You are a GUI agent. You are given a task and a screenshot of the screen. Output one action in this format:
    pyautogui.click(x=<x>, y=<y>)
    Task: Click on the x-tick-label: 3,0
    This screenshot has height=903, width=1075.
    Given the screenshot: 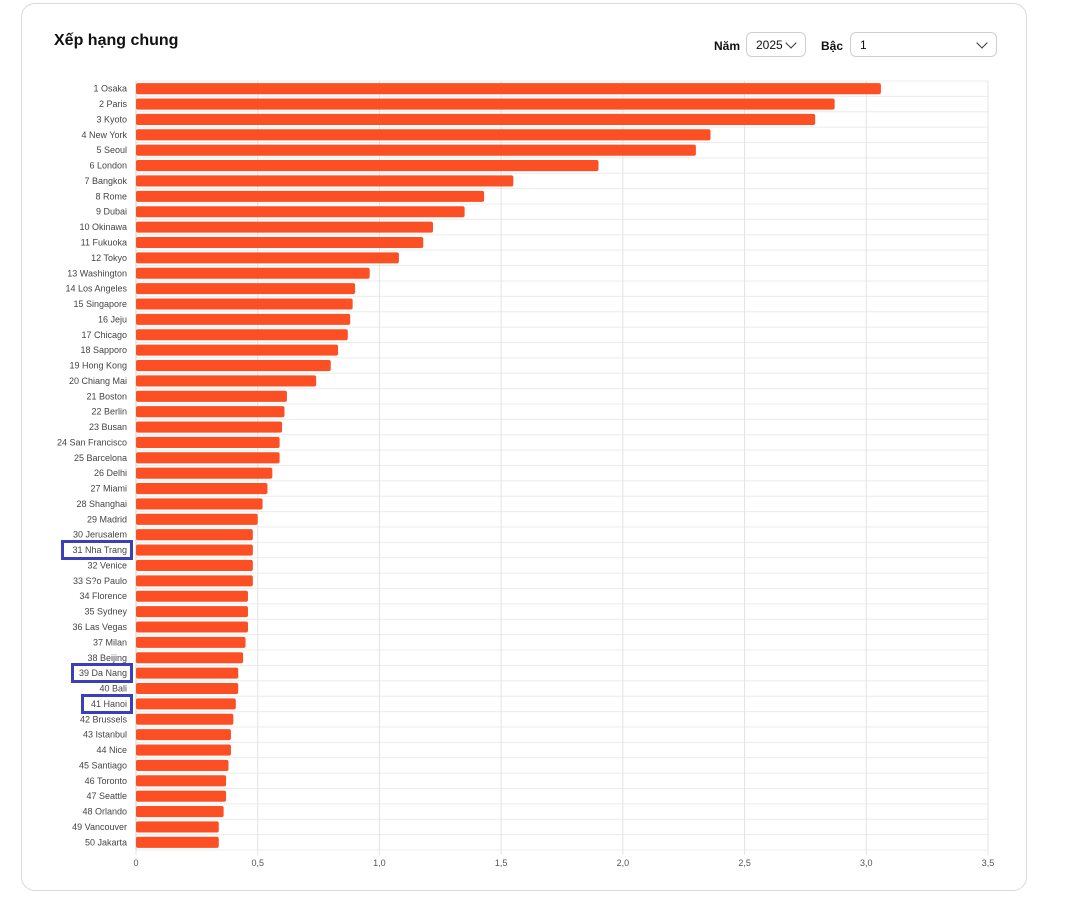 What is the action you would take?
    pyautogui.click(x=866, y=863)
    